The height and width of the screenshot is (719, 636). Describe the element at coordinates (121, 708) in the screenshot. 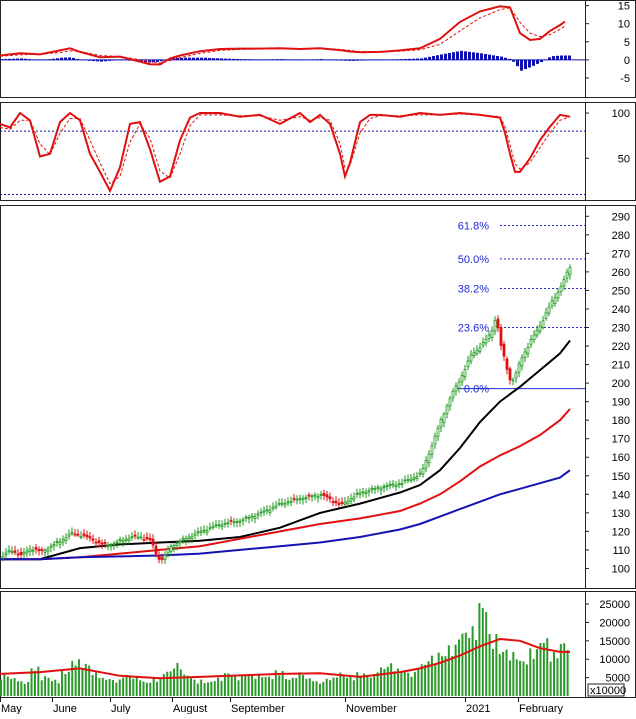

I see `x-tick-label: July` at that location.